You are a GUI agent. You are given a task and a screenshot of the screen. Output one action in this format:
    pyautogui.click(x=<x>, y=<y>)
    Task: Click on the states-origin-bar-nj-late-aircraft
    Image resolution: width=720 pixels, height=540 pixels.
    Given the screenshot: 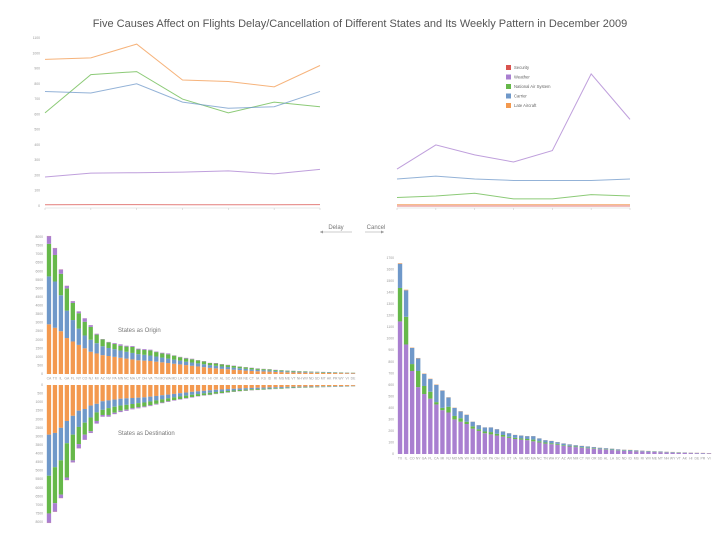 What is the action you would take?
    pyautogui.click(x=90, y=362)
    